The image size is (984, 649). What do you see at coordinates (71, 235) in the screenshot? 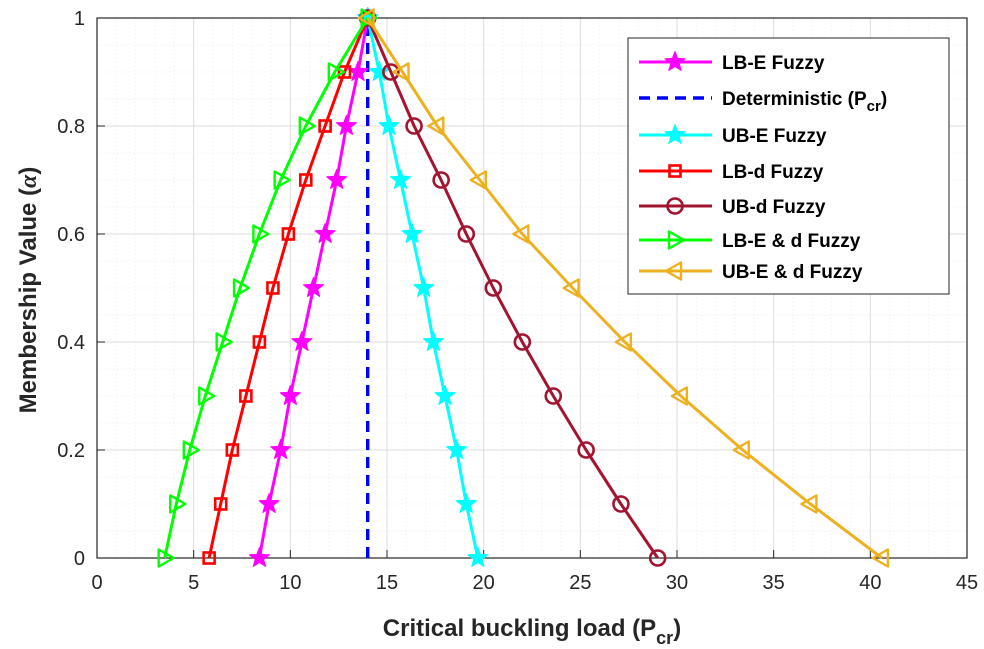
I see `y-tick-label: 0.6` at bounding box center [71, 235].